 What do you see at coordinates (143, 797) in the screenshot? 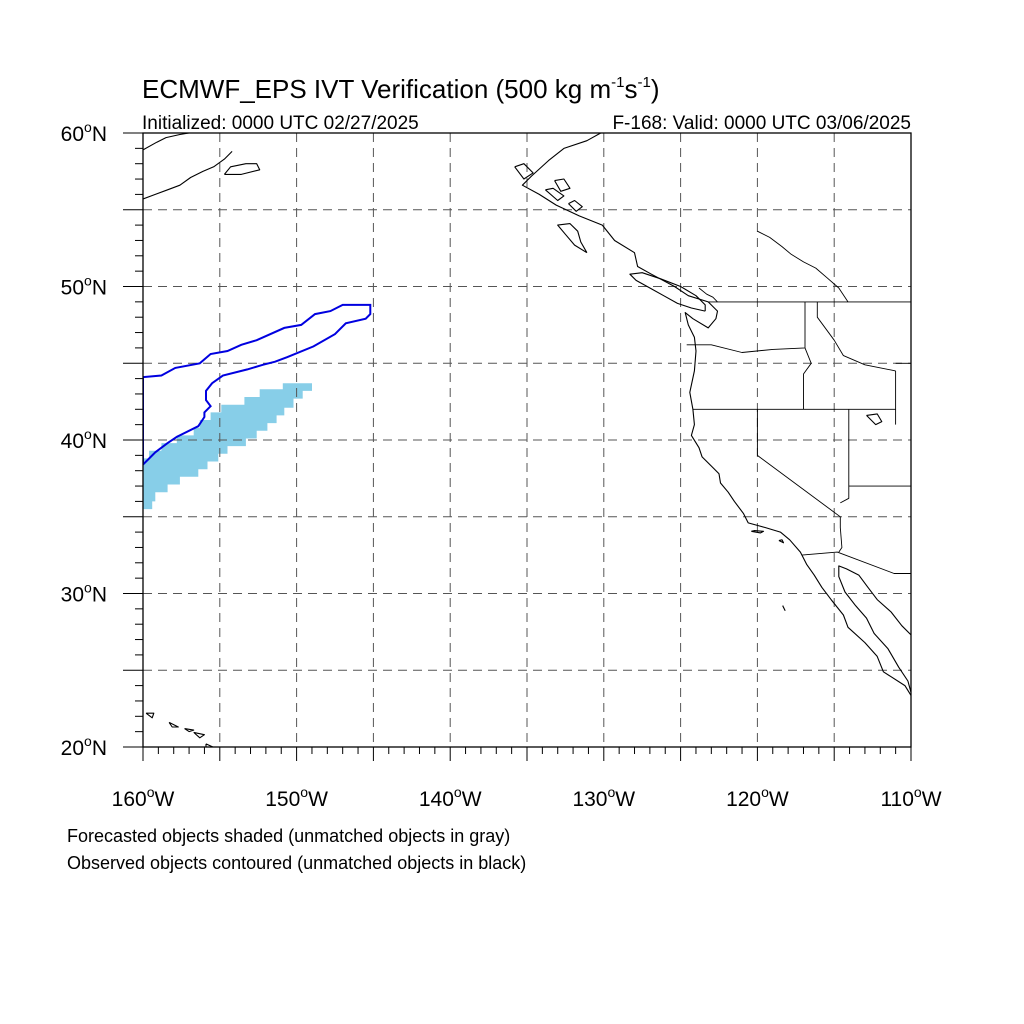
I see `longitude-label: 160oW` at bounding box center [143, 797].